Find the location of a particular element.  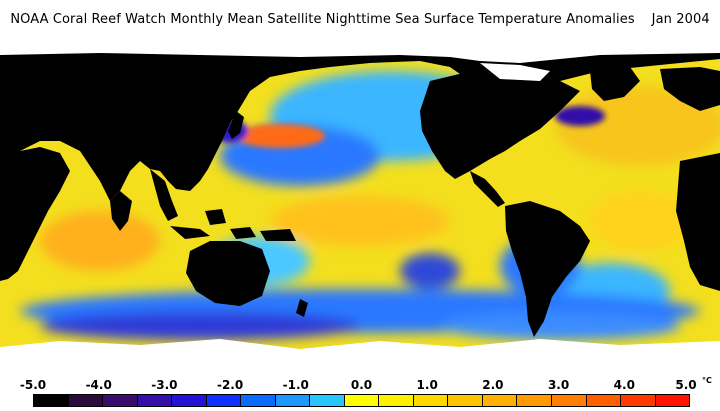

legend-tick-label: -4.0 is located at coordinates (98, 385).